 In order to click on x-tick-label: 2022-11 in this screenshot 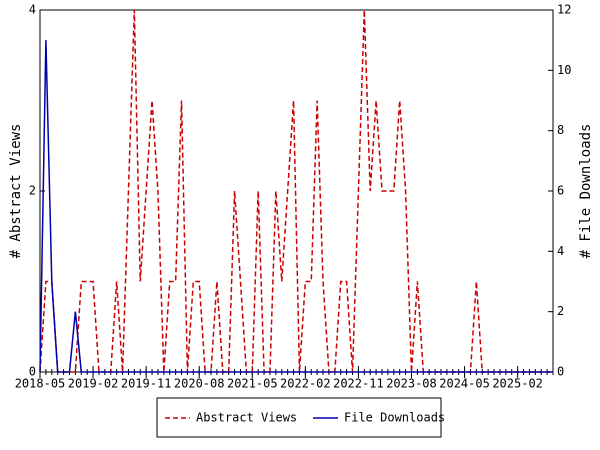, I will do `click(358, 384)`.